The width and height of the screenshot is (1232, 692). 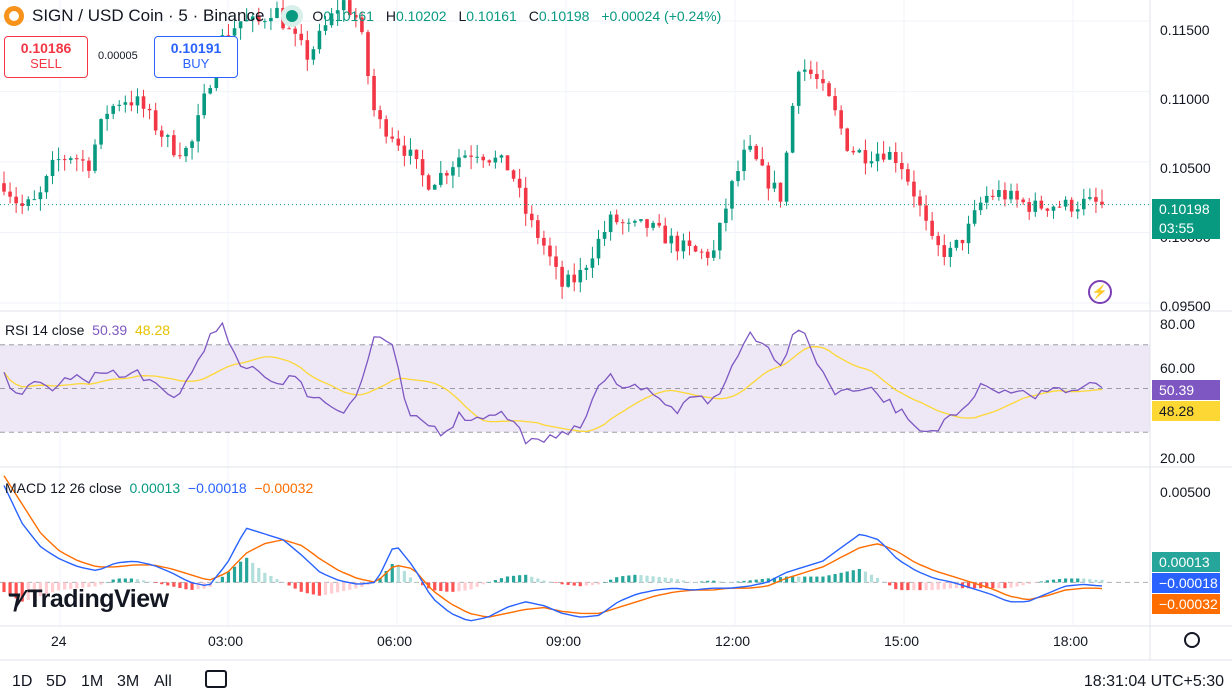 I want to click on time-tick: 03:00, so click(x=226, y=641).